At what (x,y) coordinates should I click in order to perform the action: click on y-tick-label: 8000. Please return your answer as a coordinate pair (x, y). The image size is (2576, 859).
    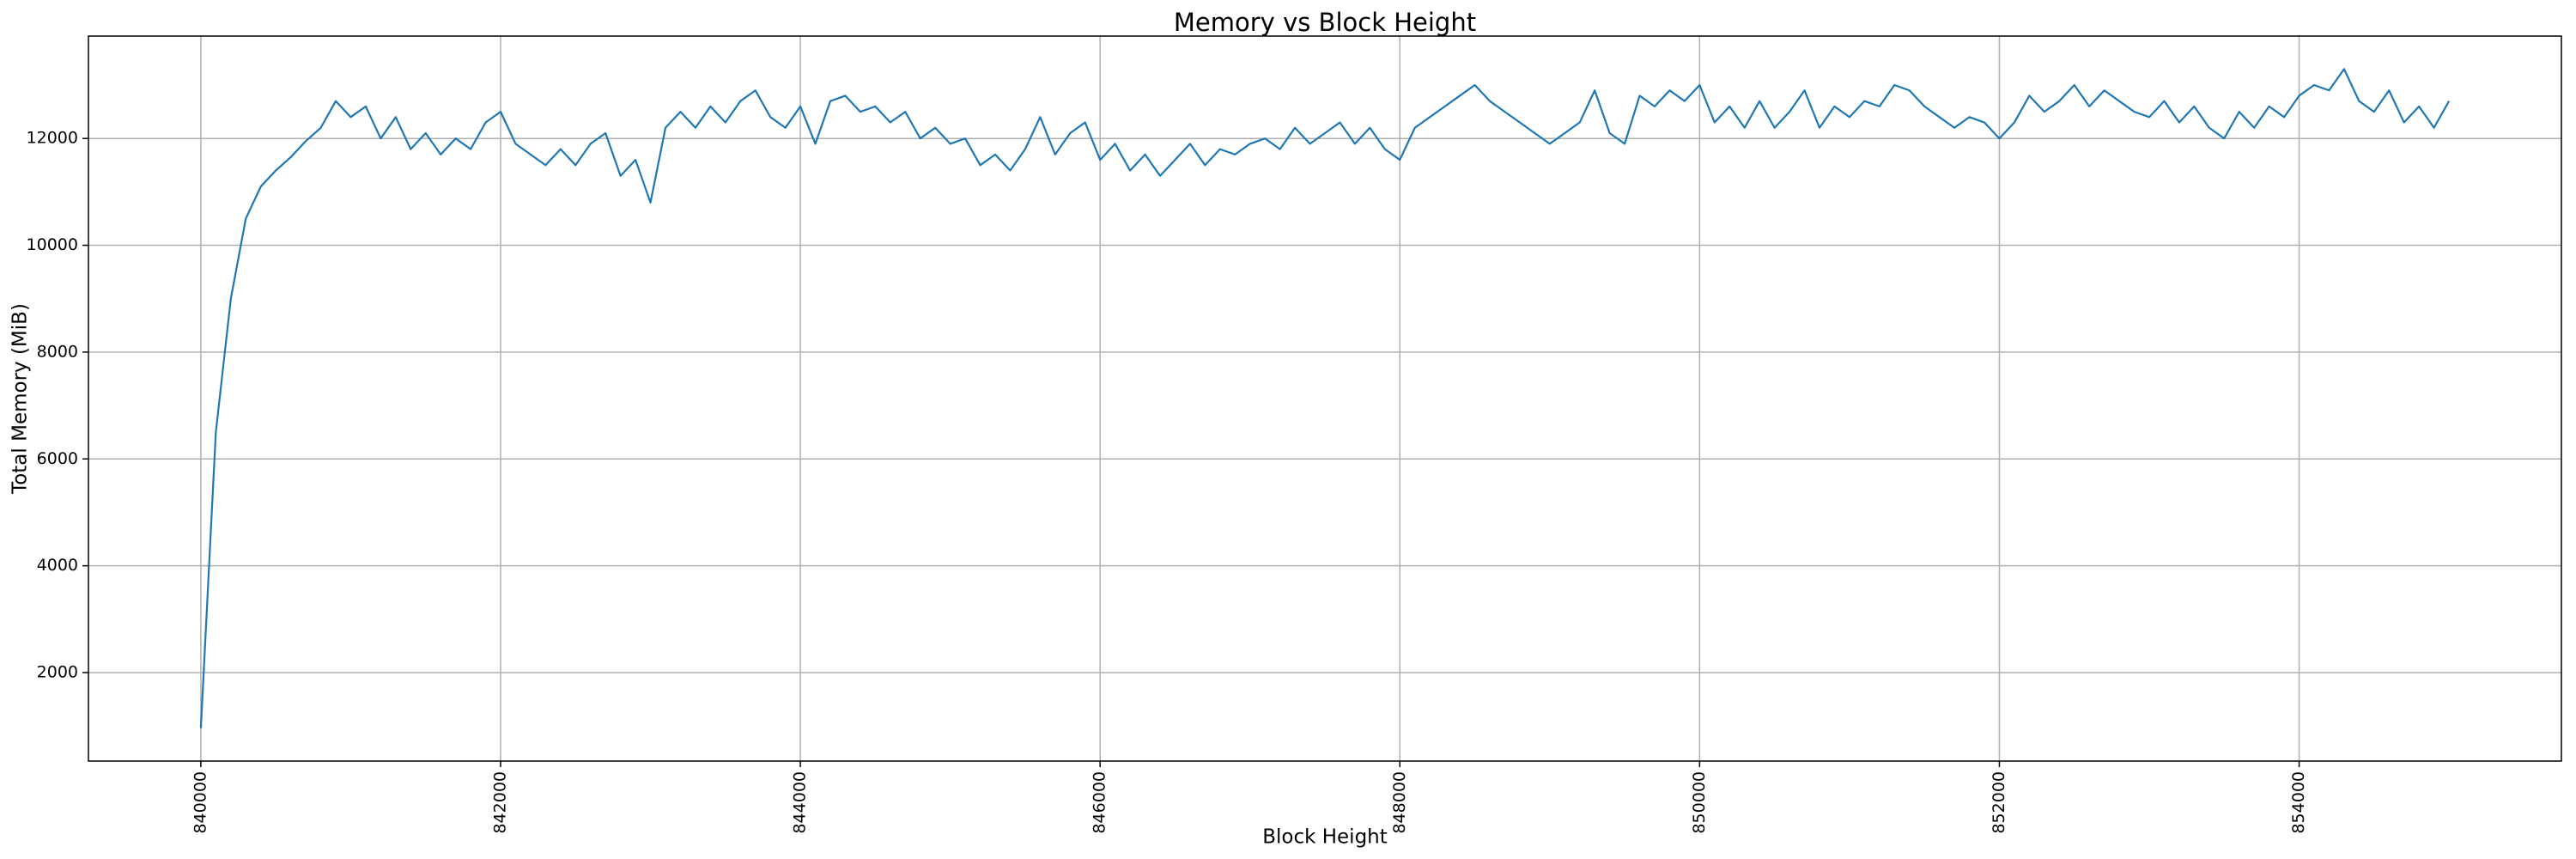
    Looking at the image, I should click on (58, 351).